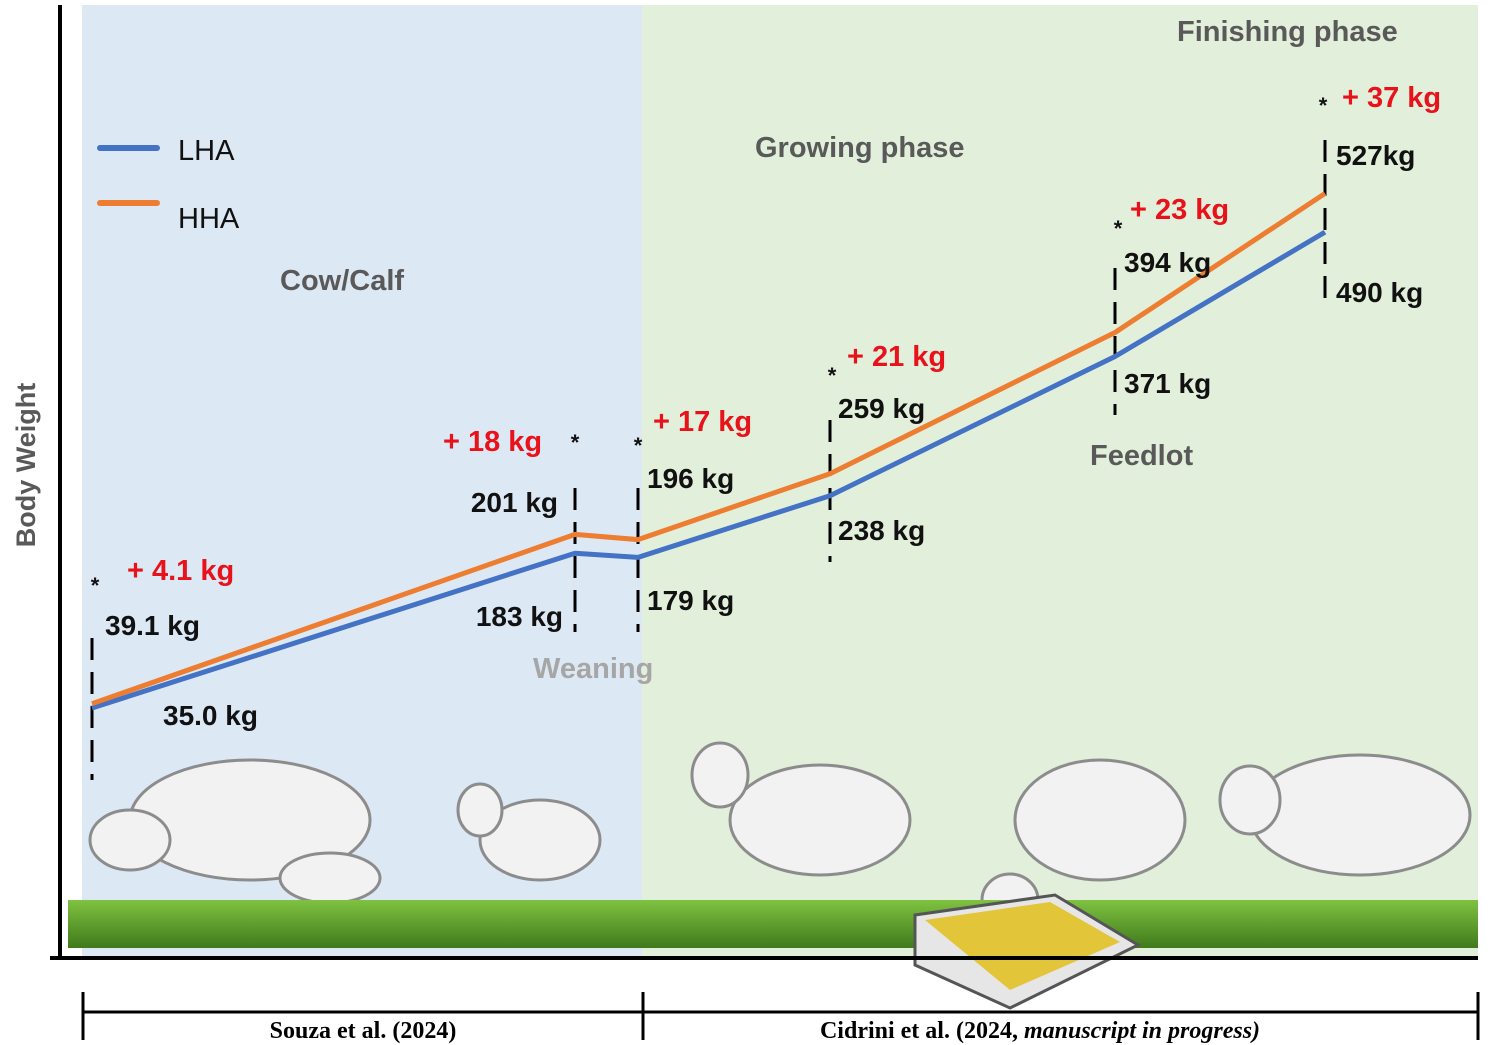 This screenshot has width=1493, height=1045. I want to click on phase-label: Feedlot, so click(1141, 456).